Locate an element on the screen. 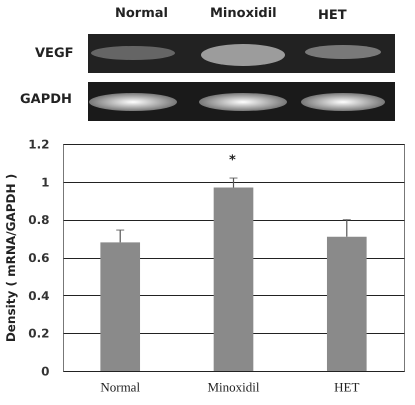 The height and width of the screenshot is (405, 415). y-tick-label: 0 is located at coordinates (45, 371).